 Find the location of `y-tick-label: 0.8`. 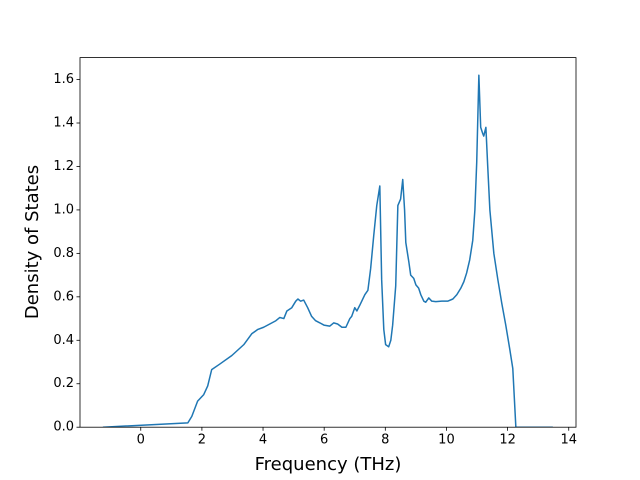

y-tick-label: 0.8 is located at coordinates (63, 253).